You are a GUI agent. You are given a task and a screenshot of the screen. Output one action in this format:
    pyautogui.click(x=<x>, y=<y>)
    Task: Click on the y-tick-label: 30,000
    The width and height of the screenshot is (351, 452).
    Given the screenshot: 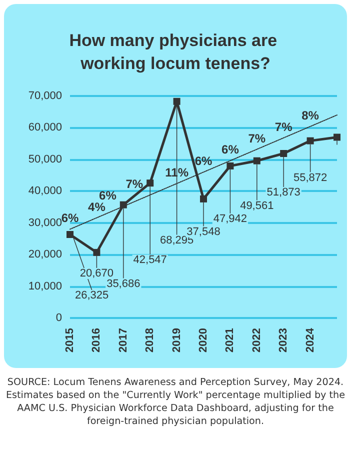 What is the action you would take?
    pyautogui.click(x=45, y=222)
    